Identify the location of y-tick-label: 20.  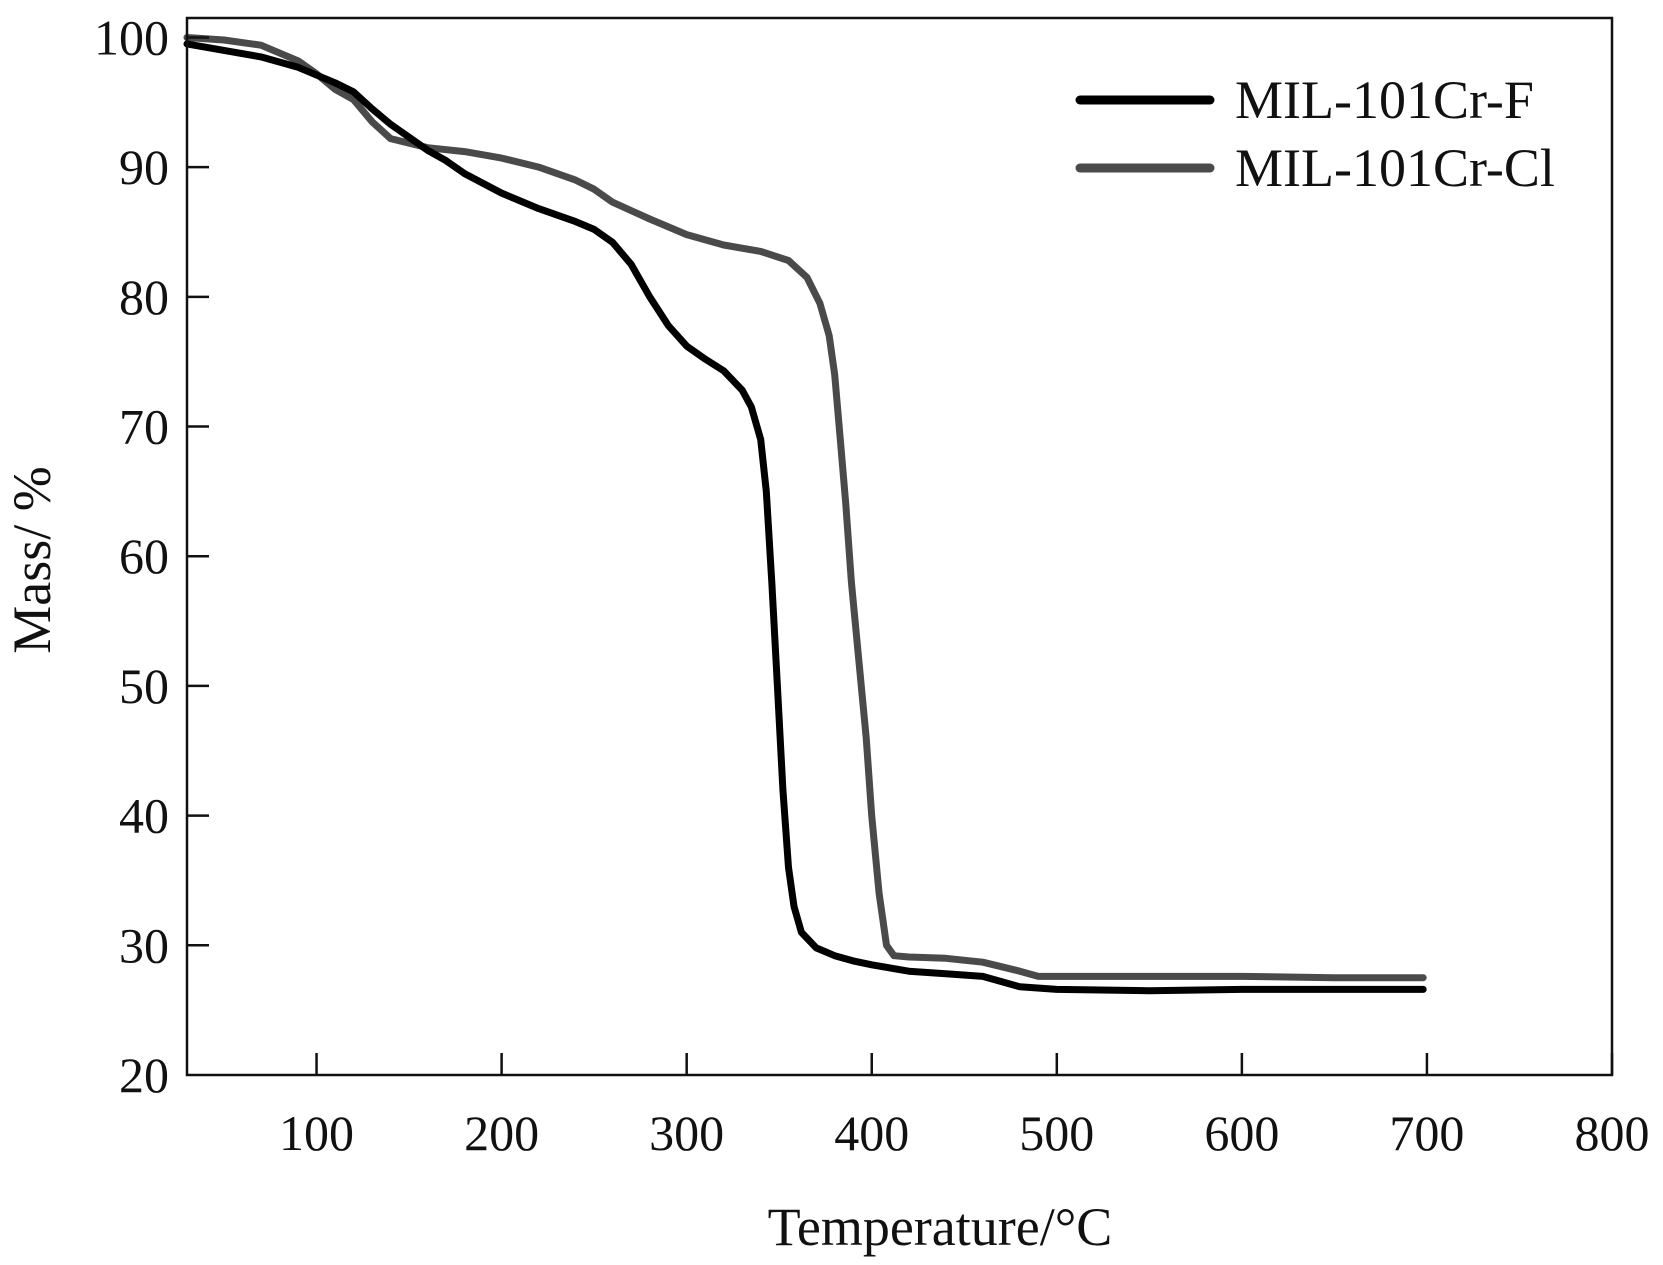
(144, 1075).